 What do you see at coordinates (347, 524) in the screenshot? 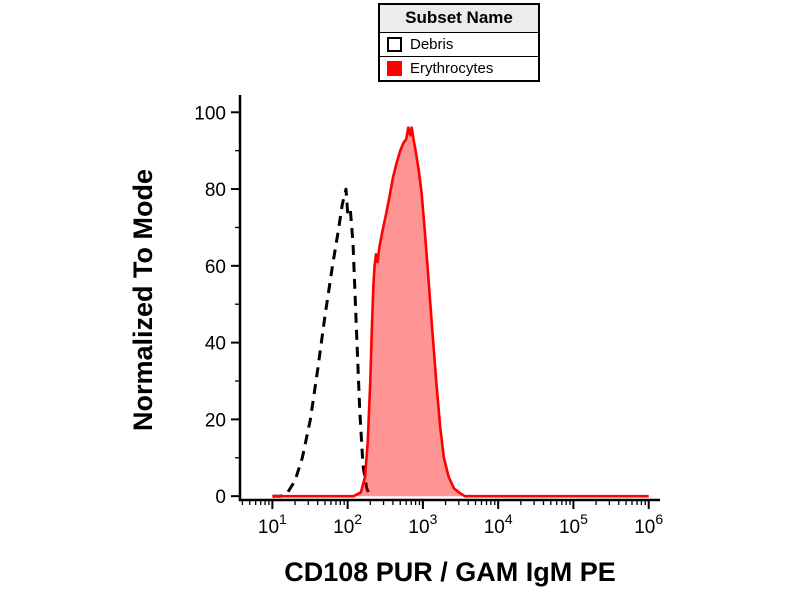
I see `svg-text: 10²` at bounding box center [347, 524].